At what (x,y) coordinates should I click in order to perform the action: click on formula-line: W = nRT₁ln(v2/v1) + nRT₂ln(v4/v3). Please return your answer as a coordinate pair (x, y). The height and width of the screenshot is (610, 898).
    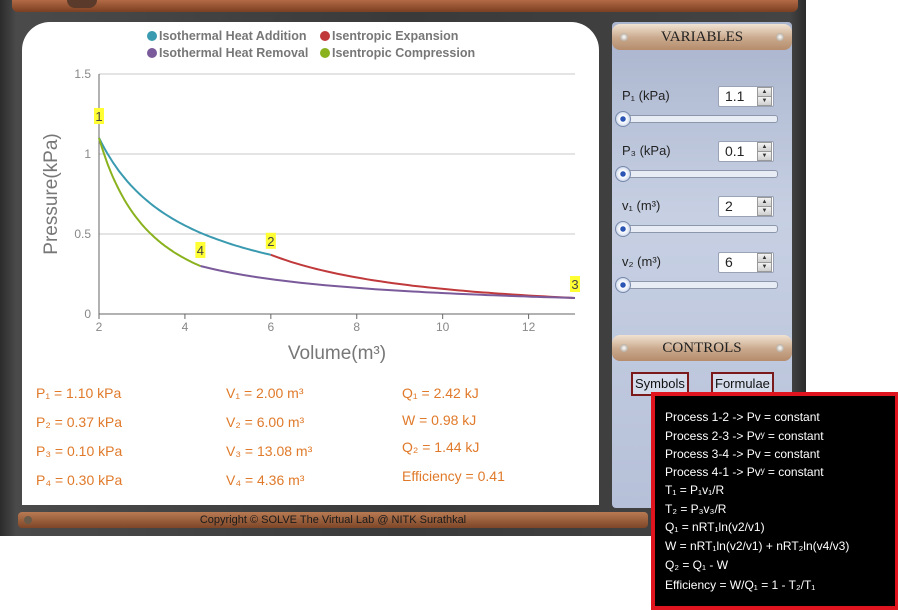
    Looking at the image, I should click on (757, 546).